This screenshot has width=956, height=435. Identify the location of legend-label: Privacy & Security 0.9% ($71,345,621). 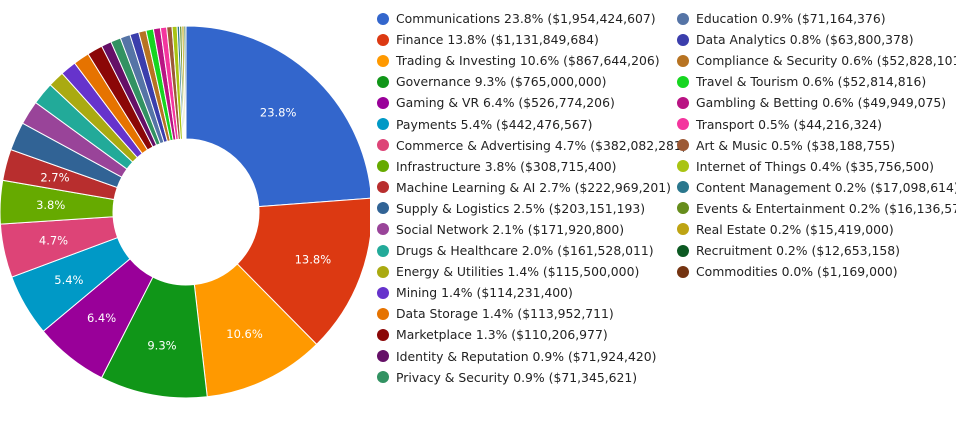
(517, 377).